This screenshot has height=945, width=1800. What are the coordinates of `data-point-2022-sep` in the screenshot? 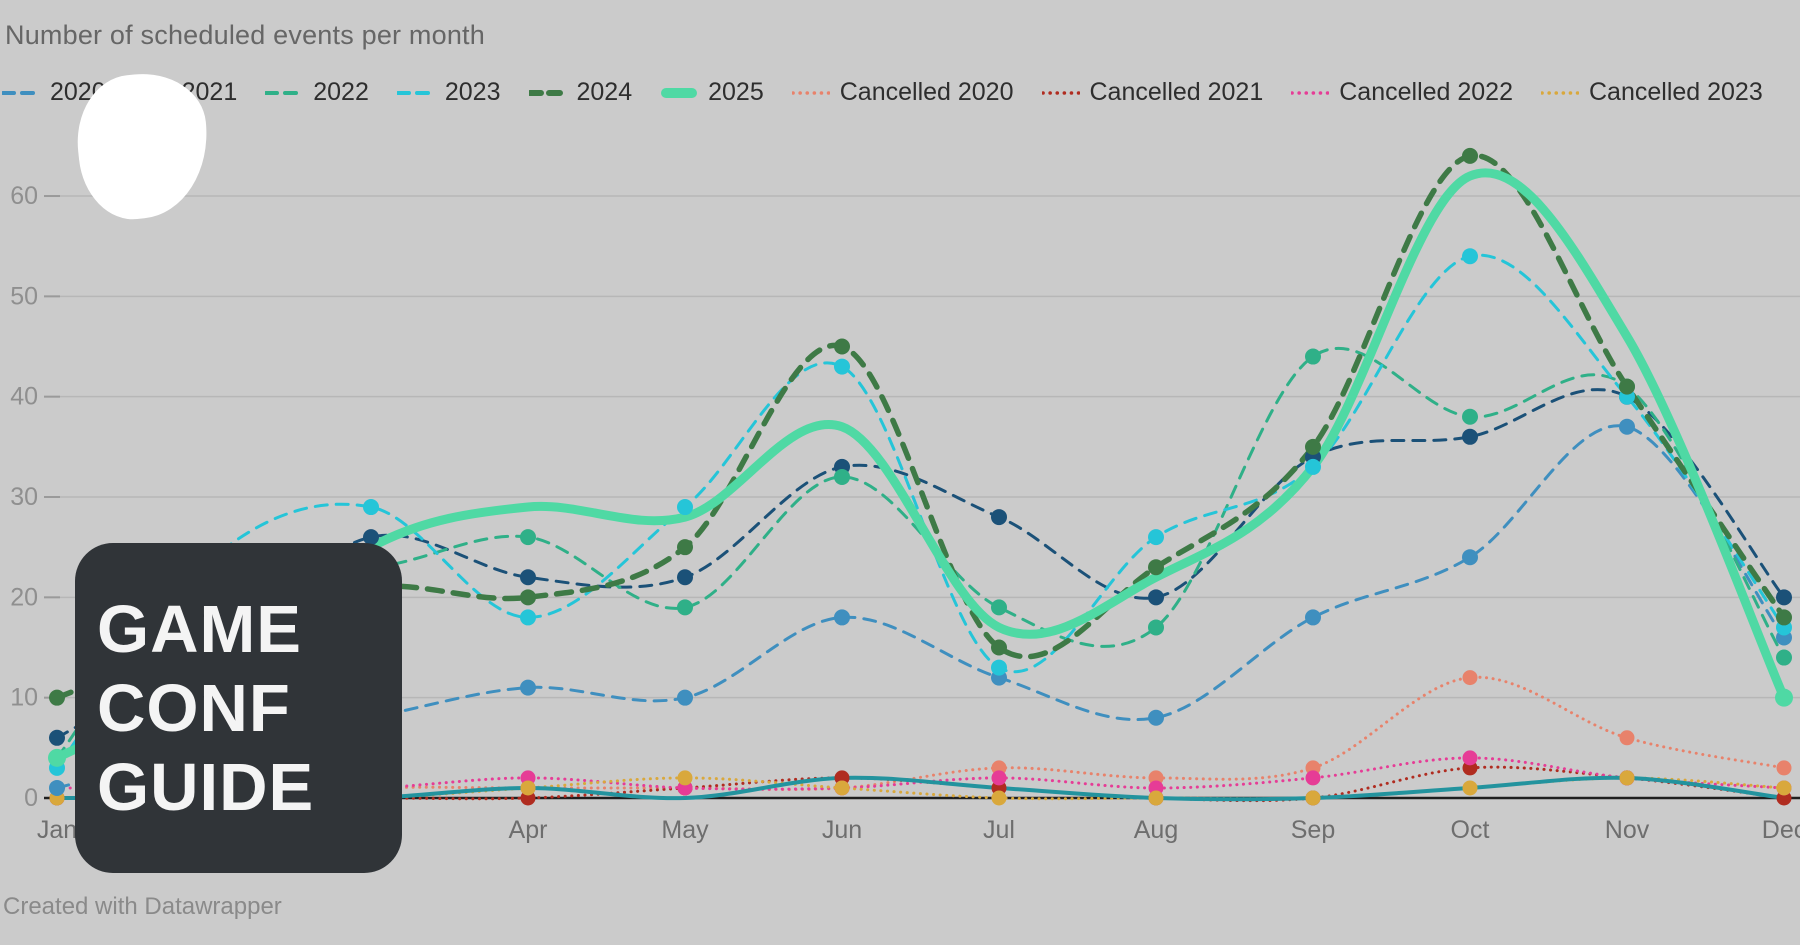 It's located at (1313, 356).